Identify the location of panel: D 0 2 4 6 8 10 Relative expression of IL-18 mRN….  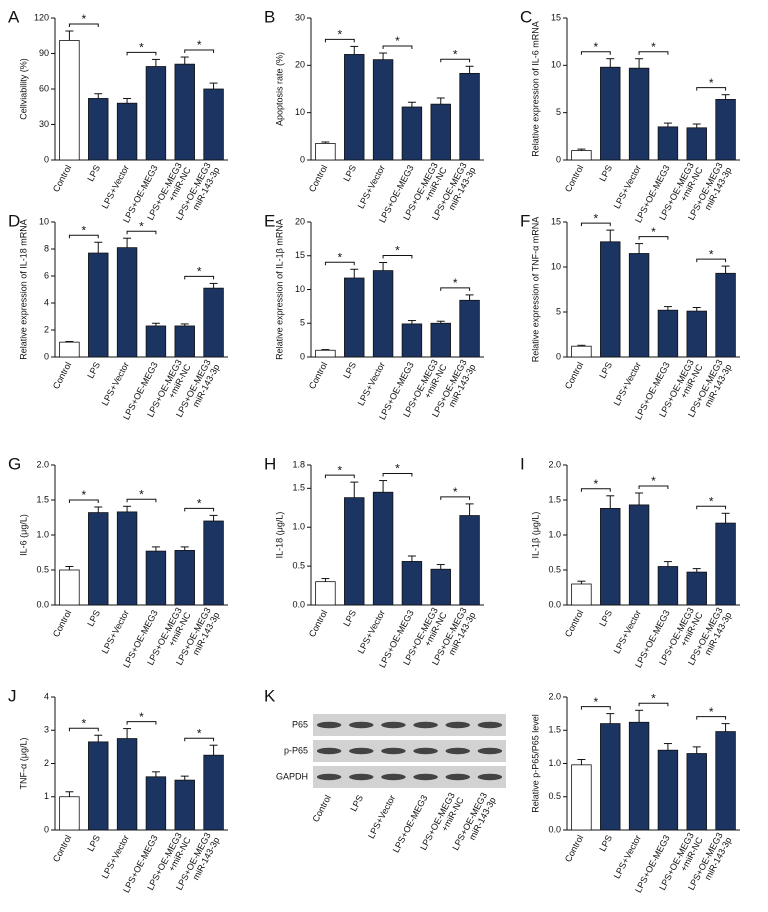
(118, 316).